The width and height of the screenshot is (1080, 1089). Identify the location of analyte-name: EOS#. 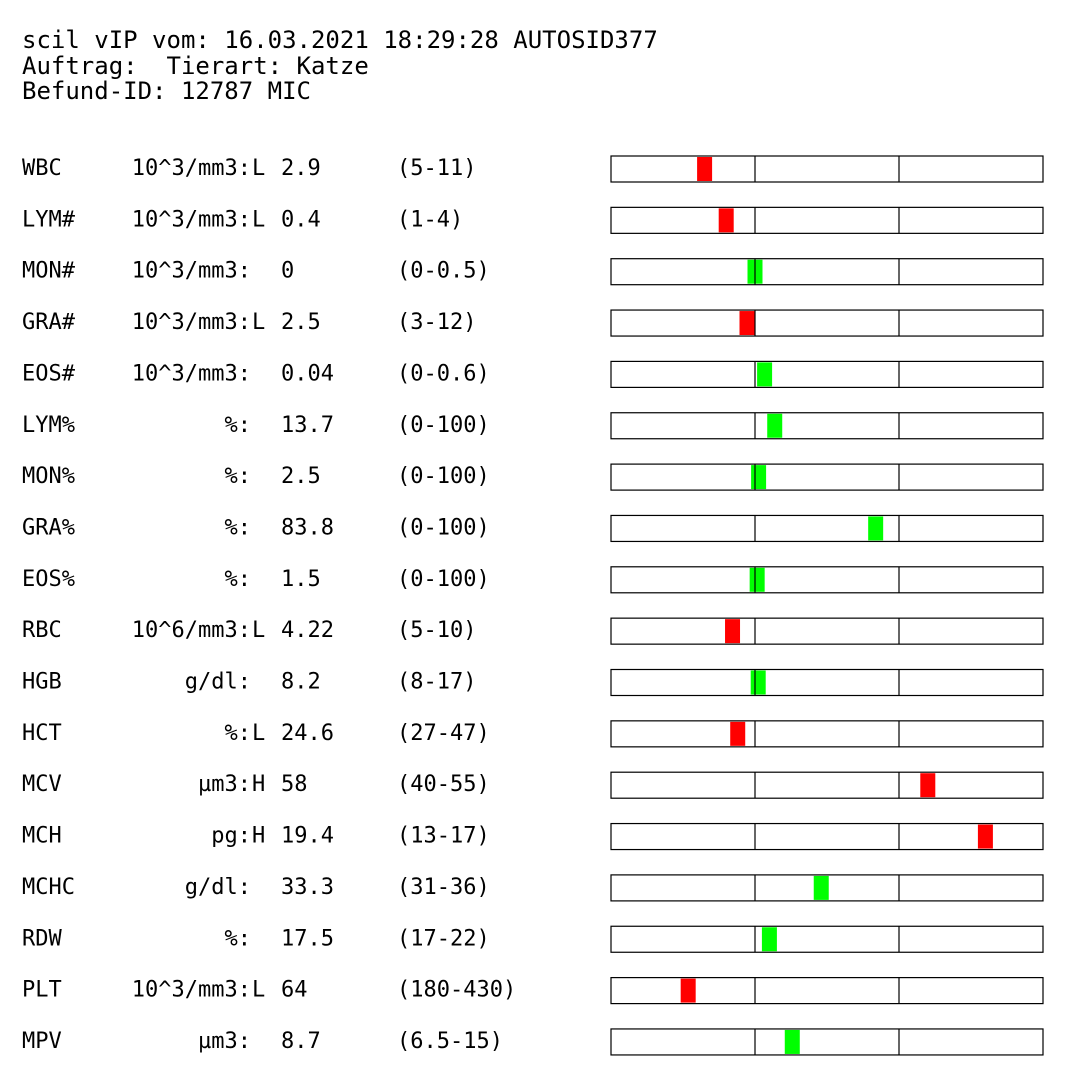
(49, 373).